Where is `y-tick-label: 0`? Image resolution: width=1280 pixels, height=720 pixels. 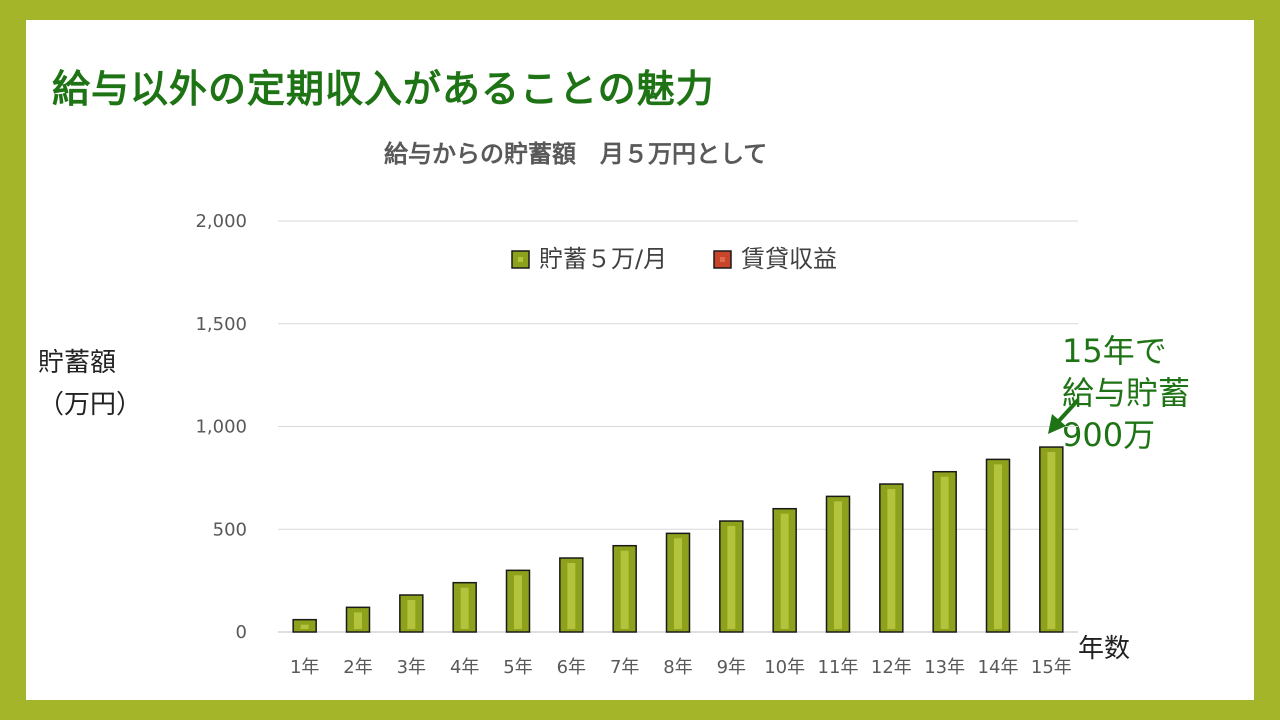
y-tick-label: 0 is located at coordinates (241, 632).